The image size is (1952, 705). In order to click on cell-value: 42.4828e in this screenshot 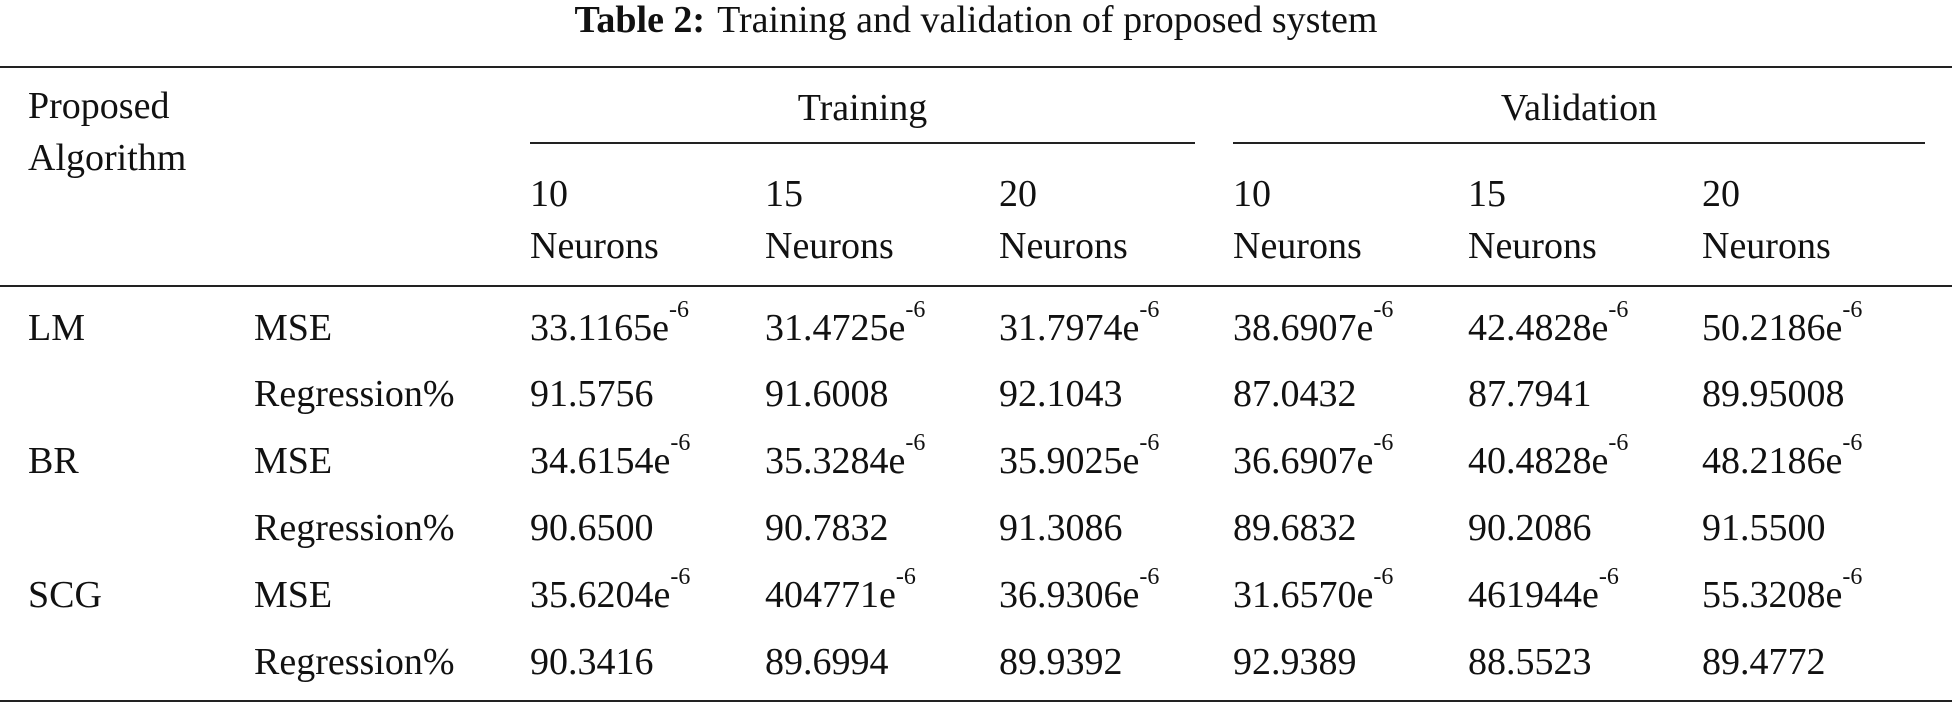, I will do `click(1538, 328)`.